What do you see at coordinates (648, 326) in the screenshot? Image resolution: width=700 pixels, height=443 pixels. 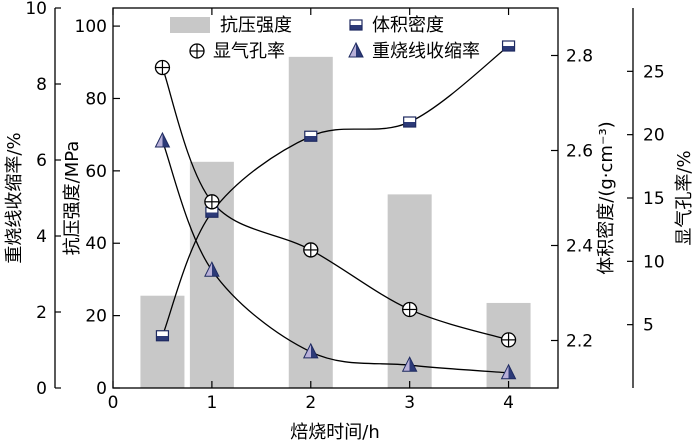 I see `porosity-tick-label: 5` at bounding box center [648, 326].